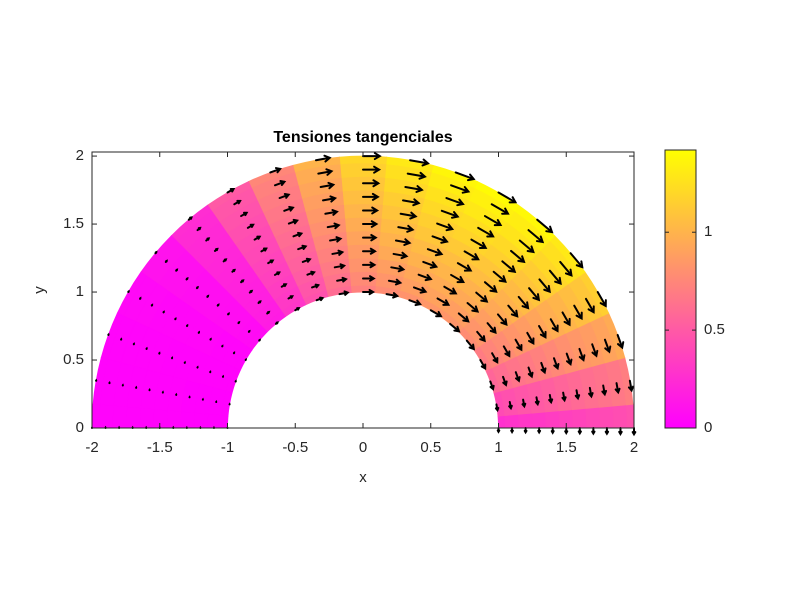  Describe the element at coordinates (80, 291) in the screenshot. I see `y-tick-label: 1` at that location.